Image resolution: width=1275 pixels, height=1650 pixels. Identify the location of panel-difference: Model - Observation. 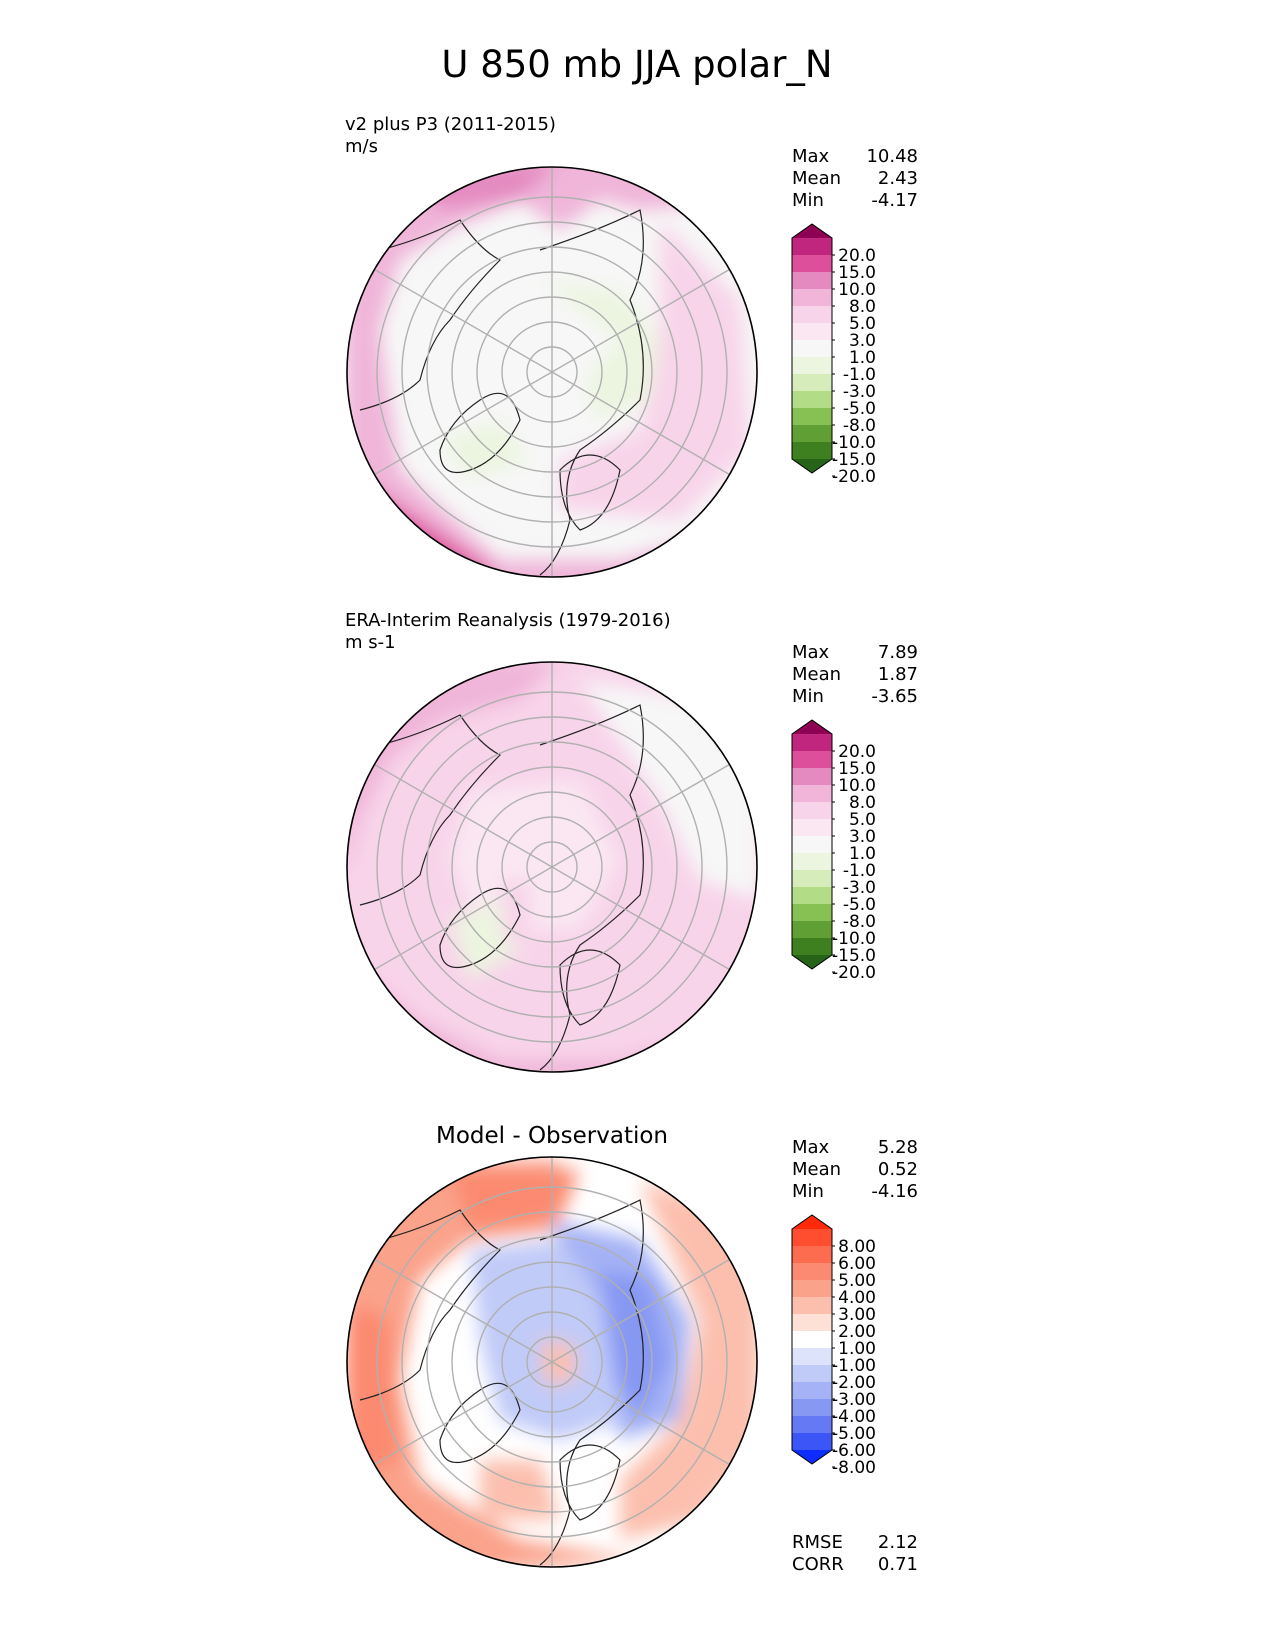
(632, 1349).